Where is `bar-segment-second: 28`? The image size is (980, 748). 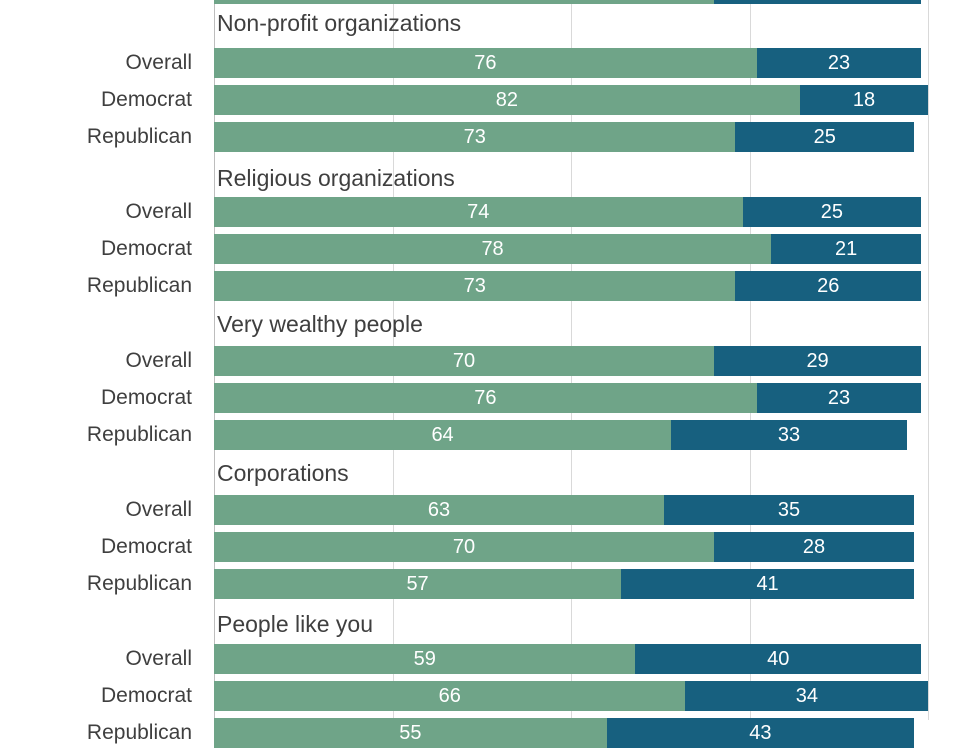 bar-segment-second: 28 is located at coordinates (814, 547).